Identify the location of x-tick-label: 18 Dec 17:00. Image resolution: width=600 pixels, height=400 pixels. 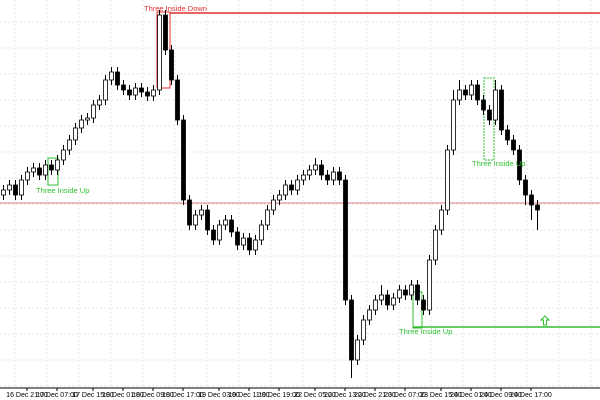
(183, 395).